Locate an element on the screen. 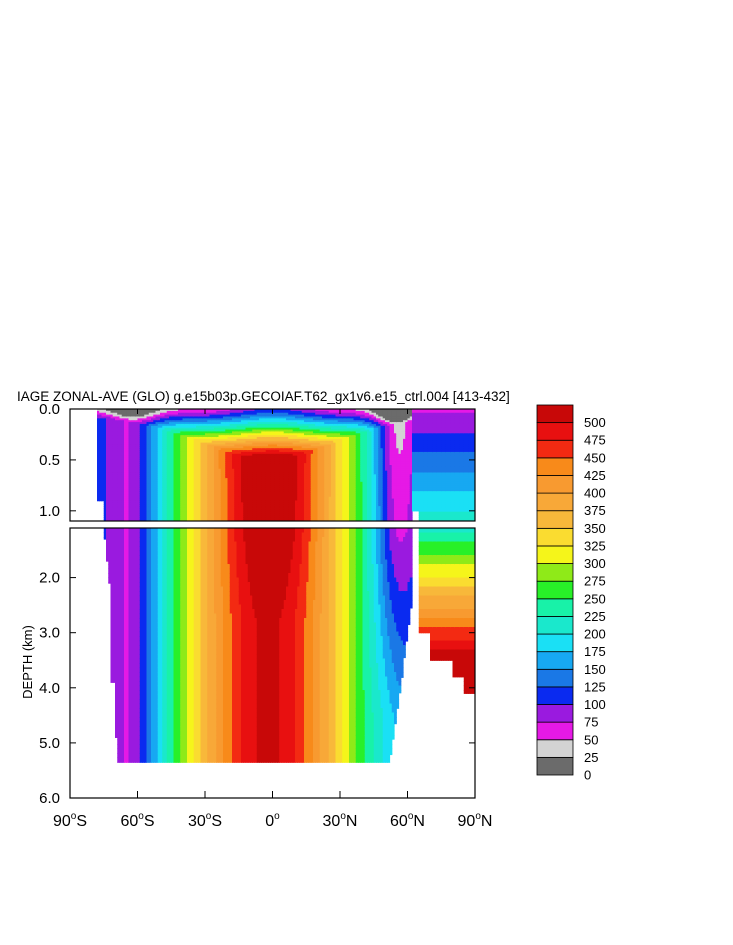 The height and width of the screenshot is (945, 733). upper-panel-field is located at coordinates (286, 465).